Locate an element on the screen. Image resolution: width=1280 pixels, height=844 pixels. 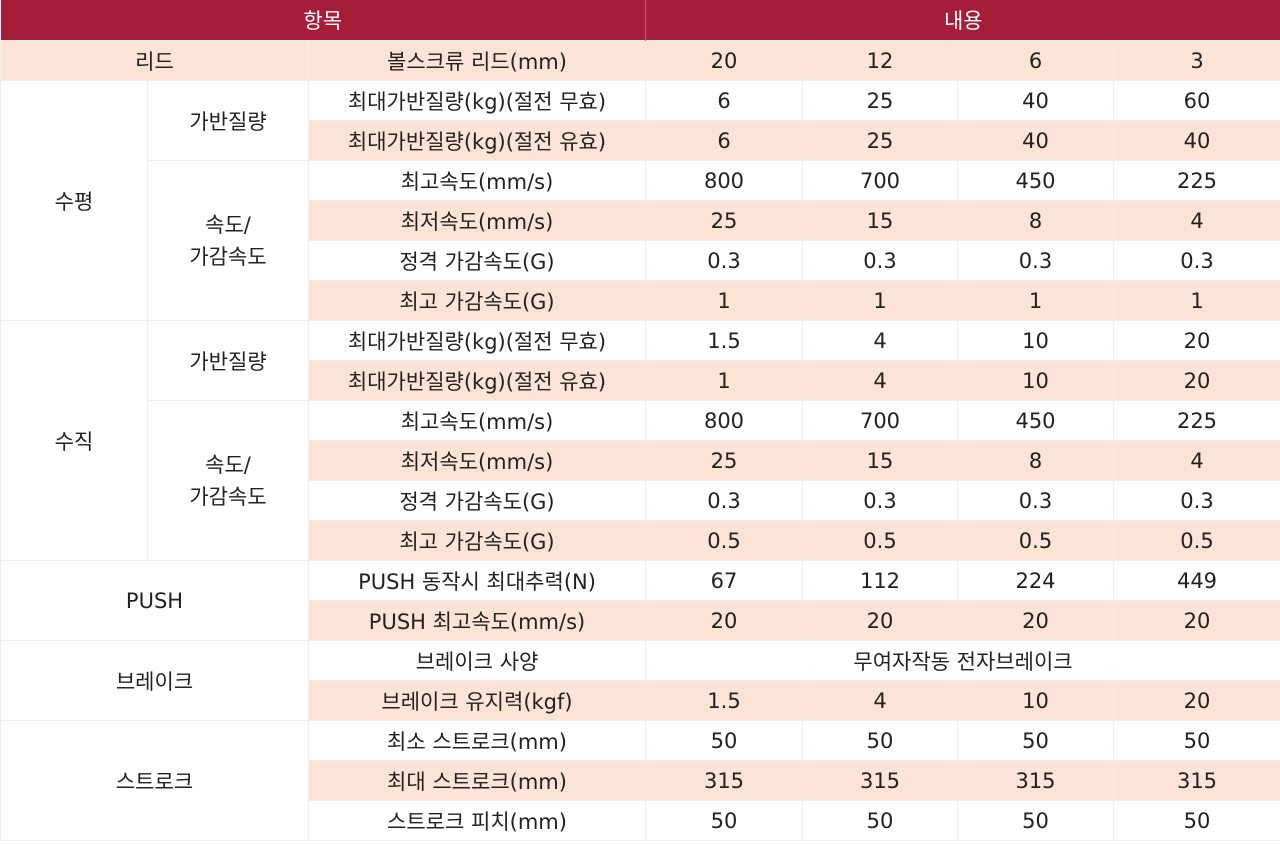
vertical-payload-label: 가반질량 is located at coordinates (228, 360).